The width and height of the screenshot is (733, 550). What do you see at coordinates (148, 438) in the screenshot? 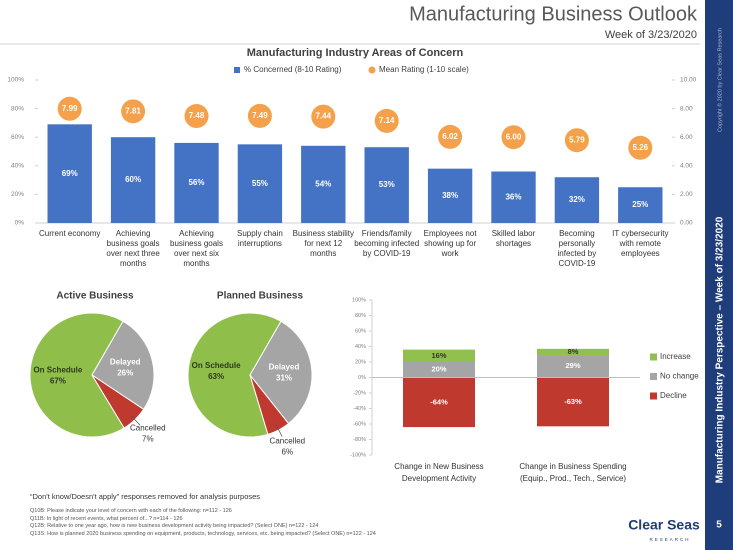
I see `slice-value: 7%` at bounding box center [148, 438].